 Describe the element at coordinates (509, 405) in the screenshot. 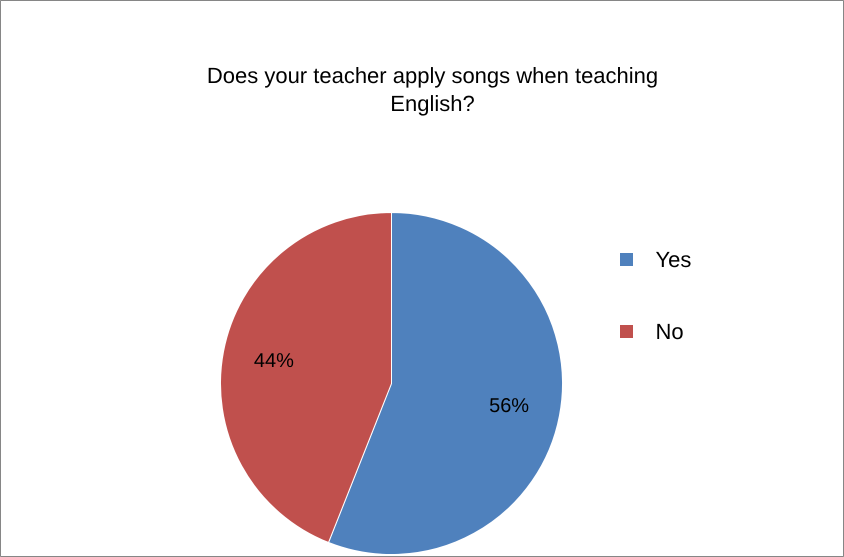

I see `data-label: 56%` at that location.